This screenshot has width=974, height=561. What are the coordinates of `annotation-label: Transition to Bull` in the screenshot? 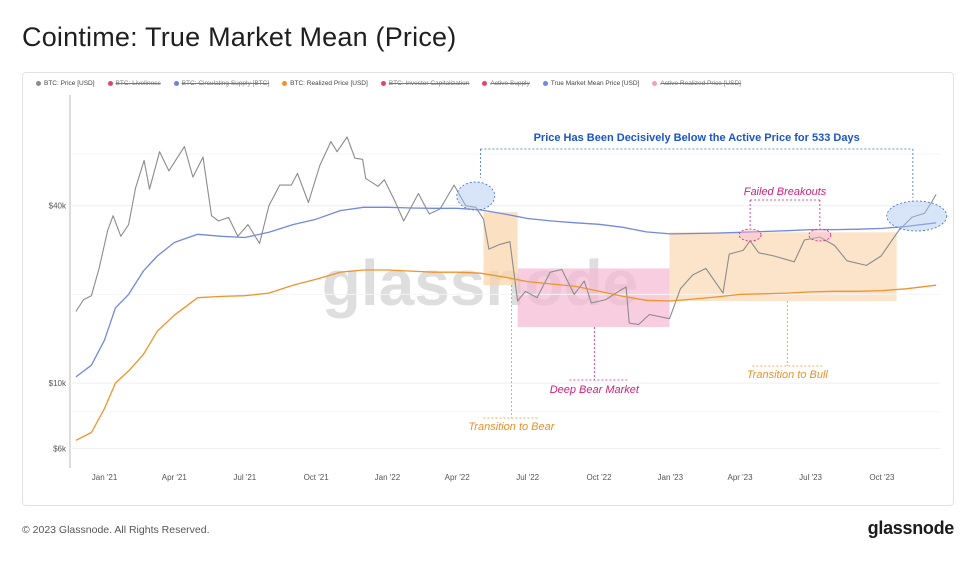 It's located at (788, 375).